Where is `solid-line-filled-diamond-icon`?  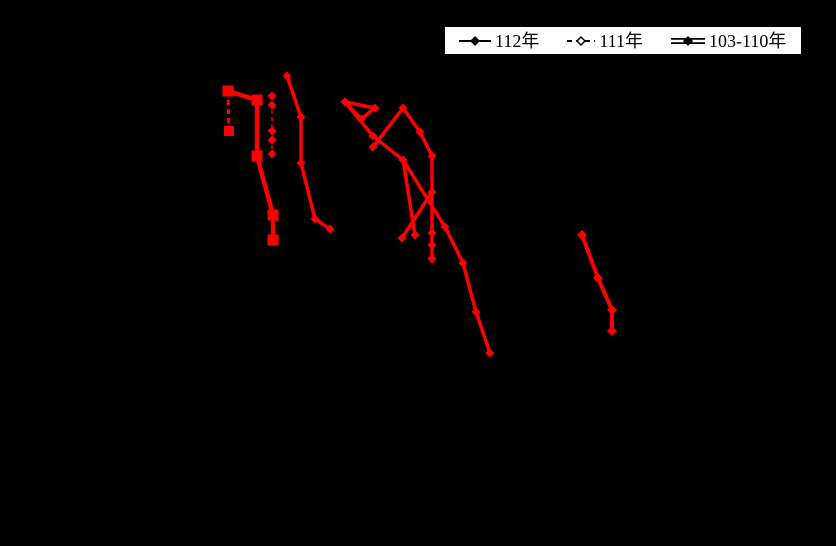
solid-line-filled-diamond-icon is located at coordinates (475, 40).